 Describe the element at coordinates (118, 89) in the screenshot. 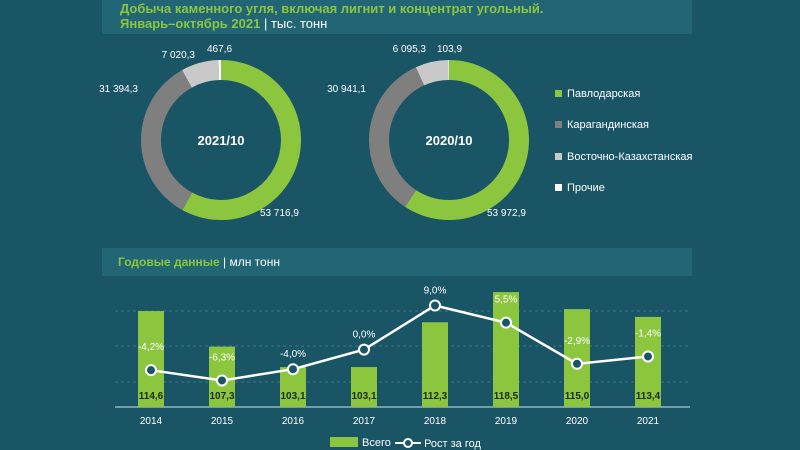

I see `pie-value-label: 31 394,3` at that location.